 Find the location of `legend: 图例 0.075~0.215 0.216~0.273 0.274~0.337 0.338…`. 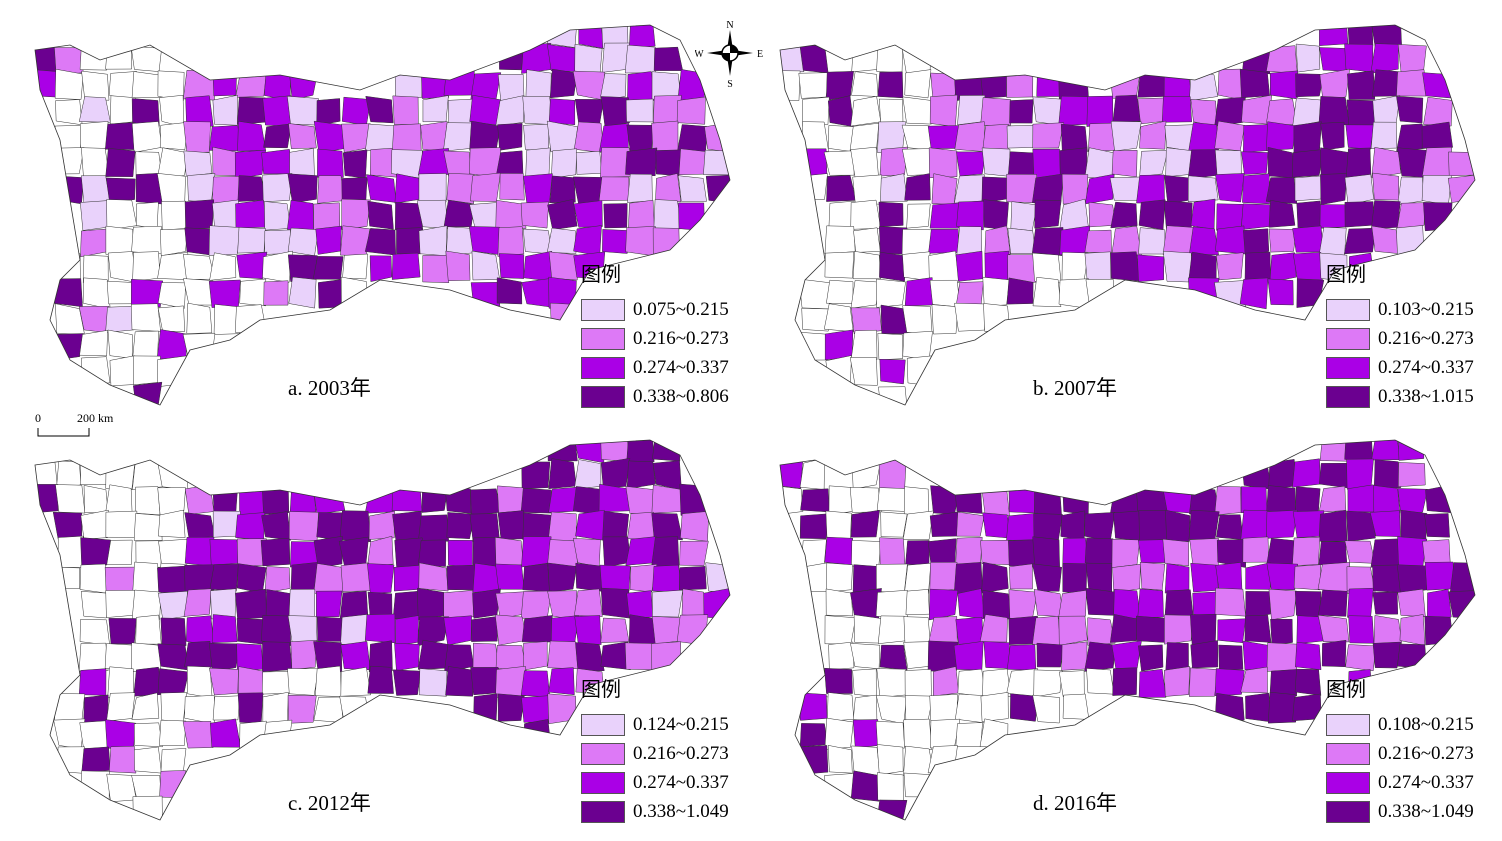

legend: 图例 0.075~0.215 0.216~0.273 0.274~0.337 0.338… is located at coordinates (655, 334).